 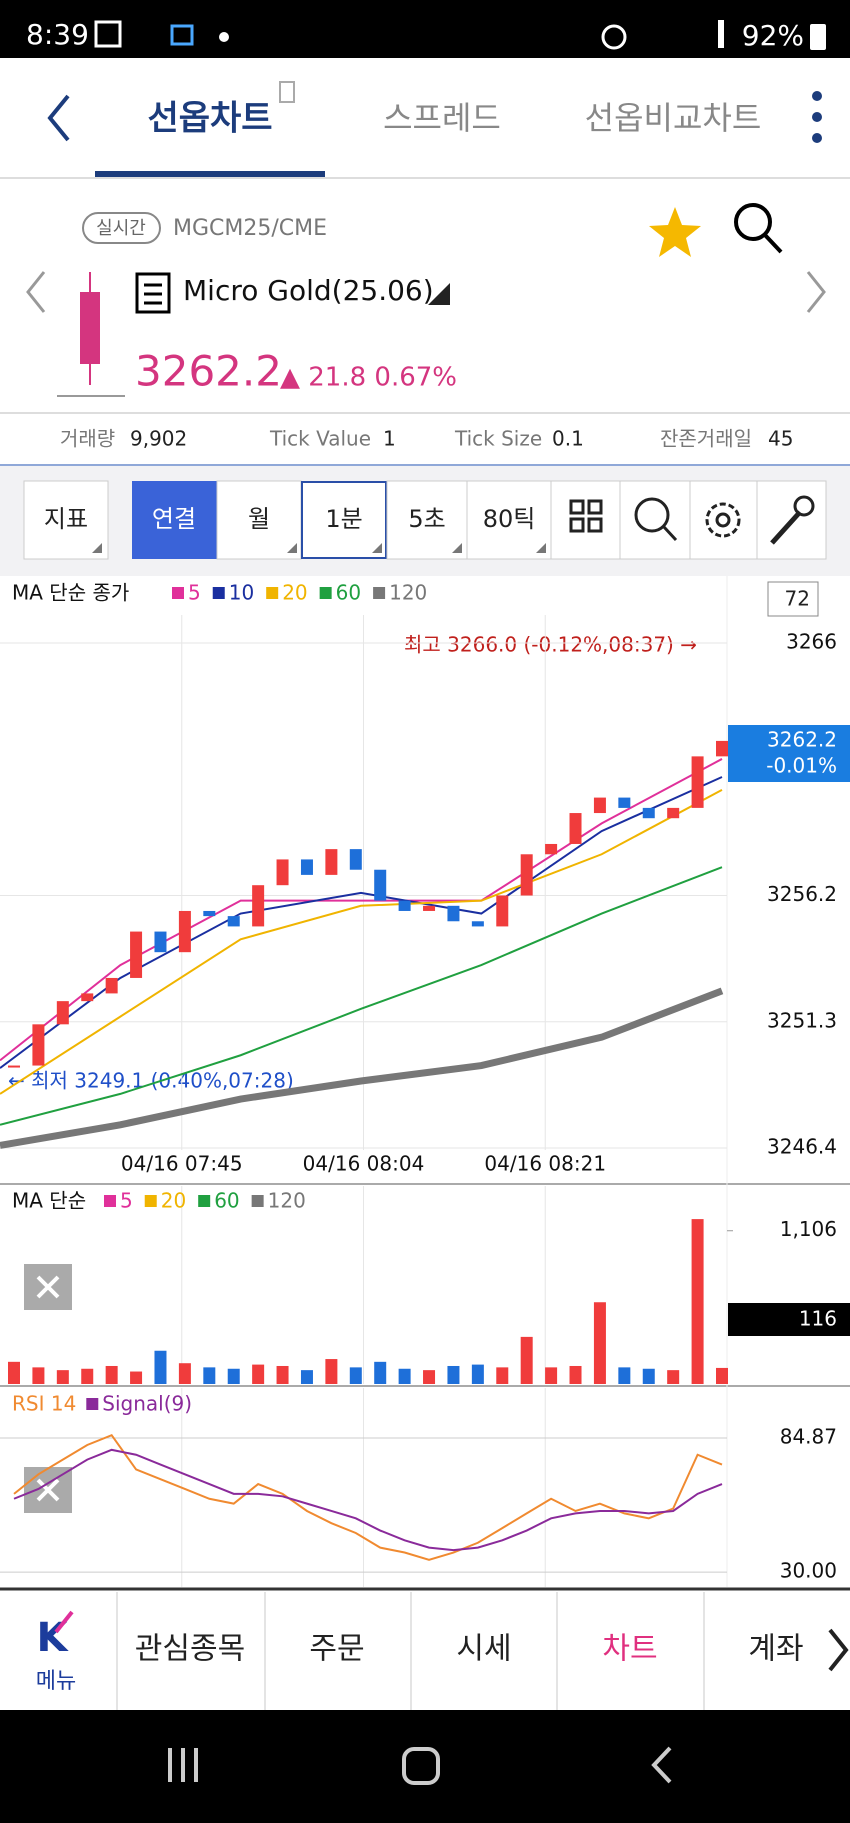 What do you see at coordinates (673, 118) in the screenshot?
I see `tab: 선옵비교차트` at bounding box center [673, 118].